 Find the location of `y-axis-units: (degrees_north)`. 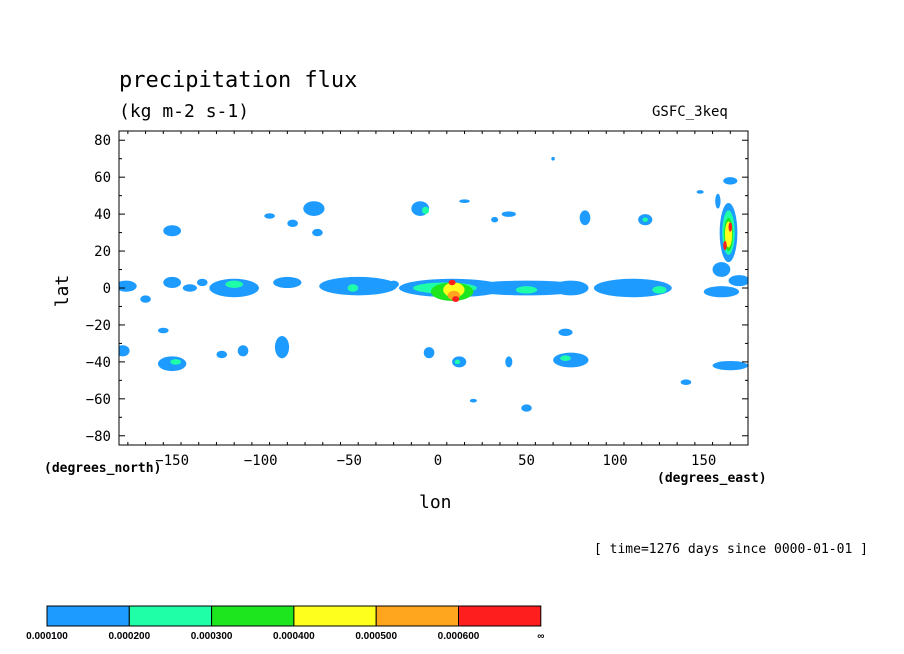

y-axis-units: (degrees_north) is located at coordinates (103, 468).